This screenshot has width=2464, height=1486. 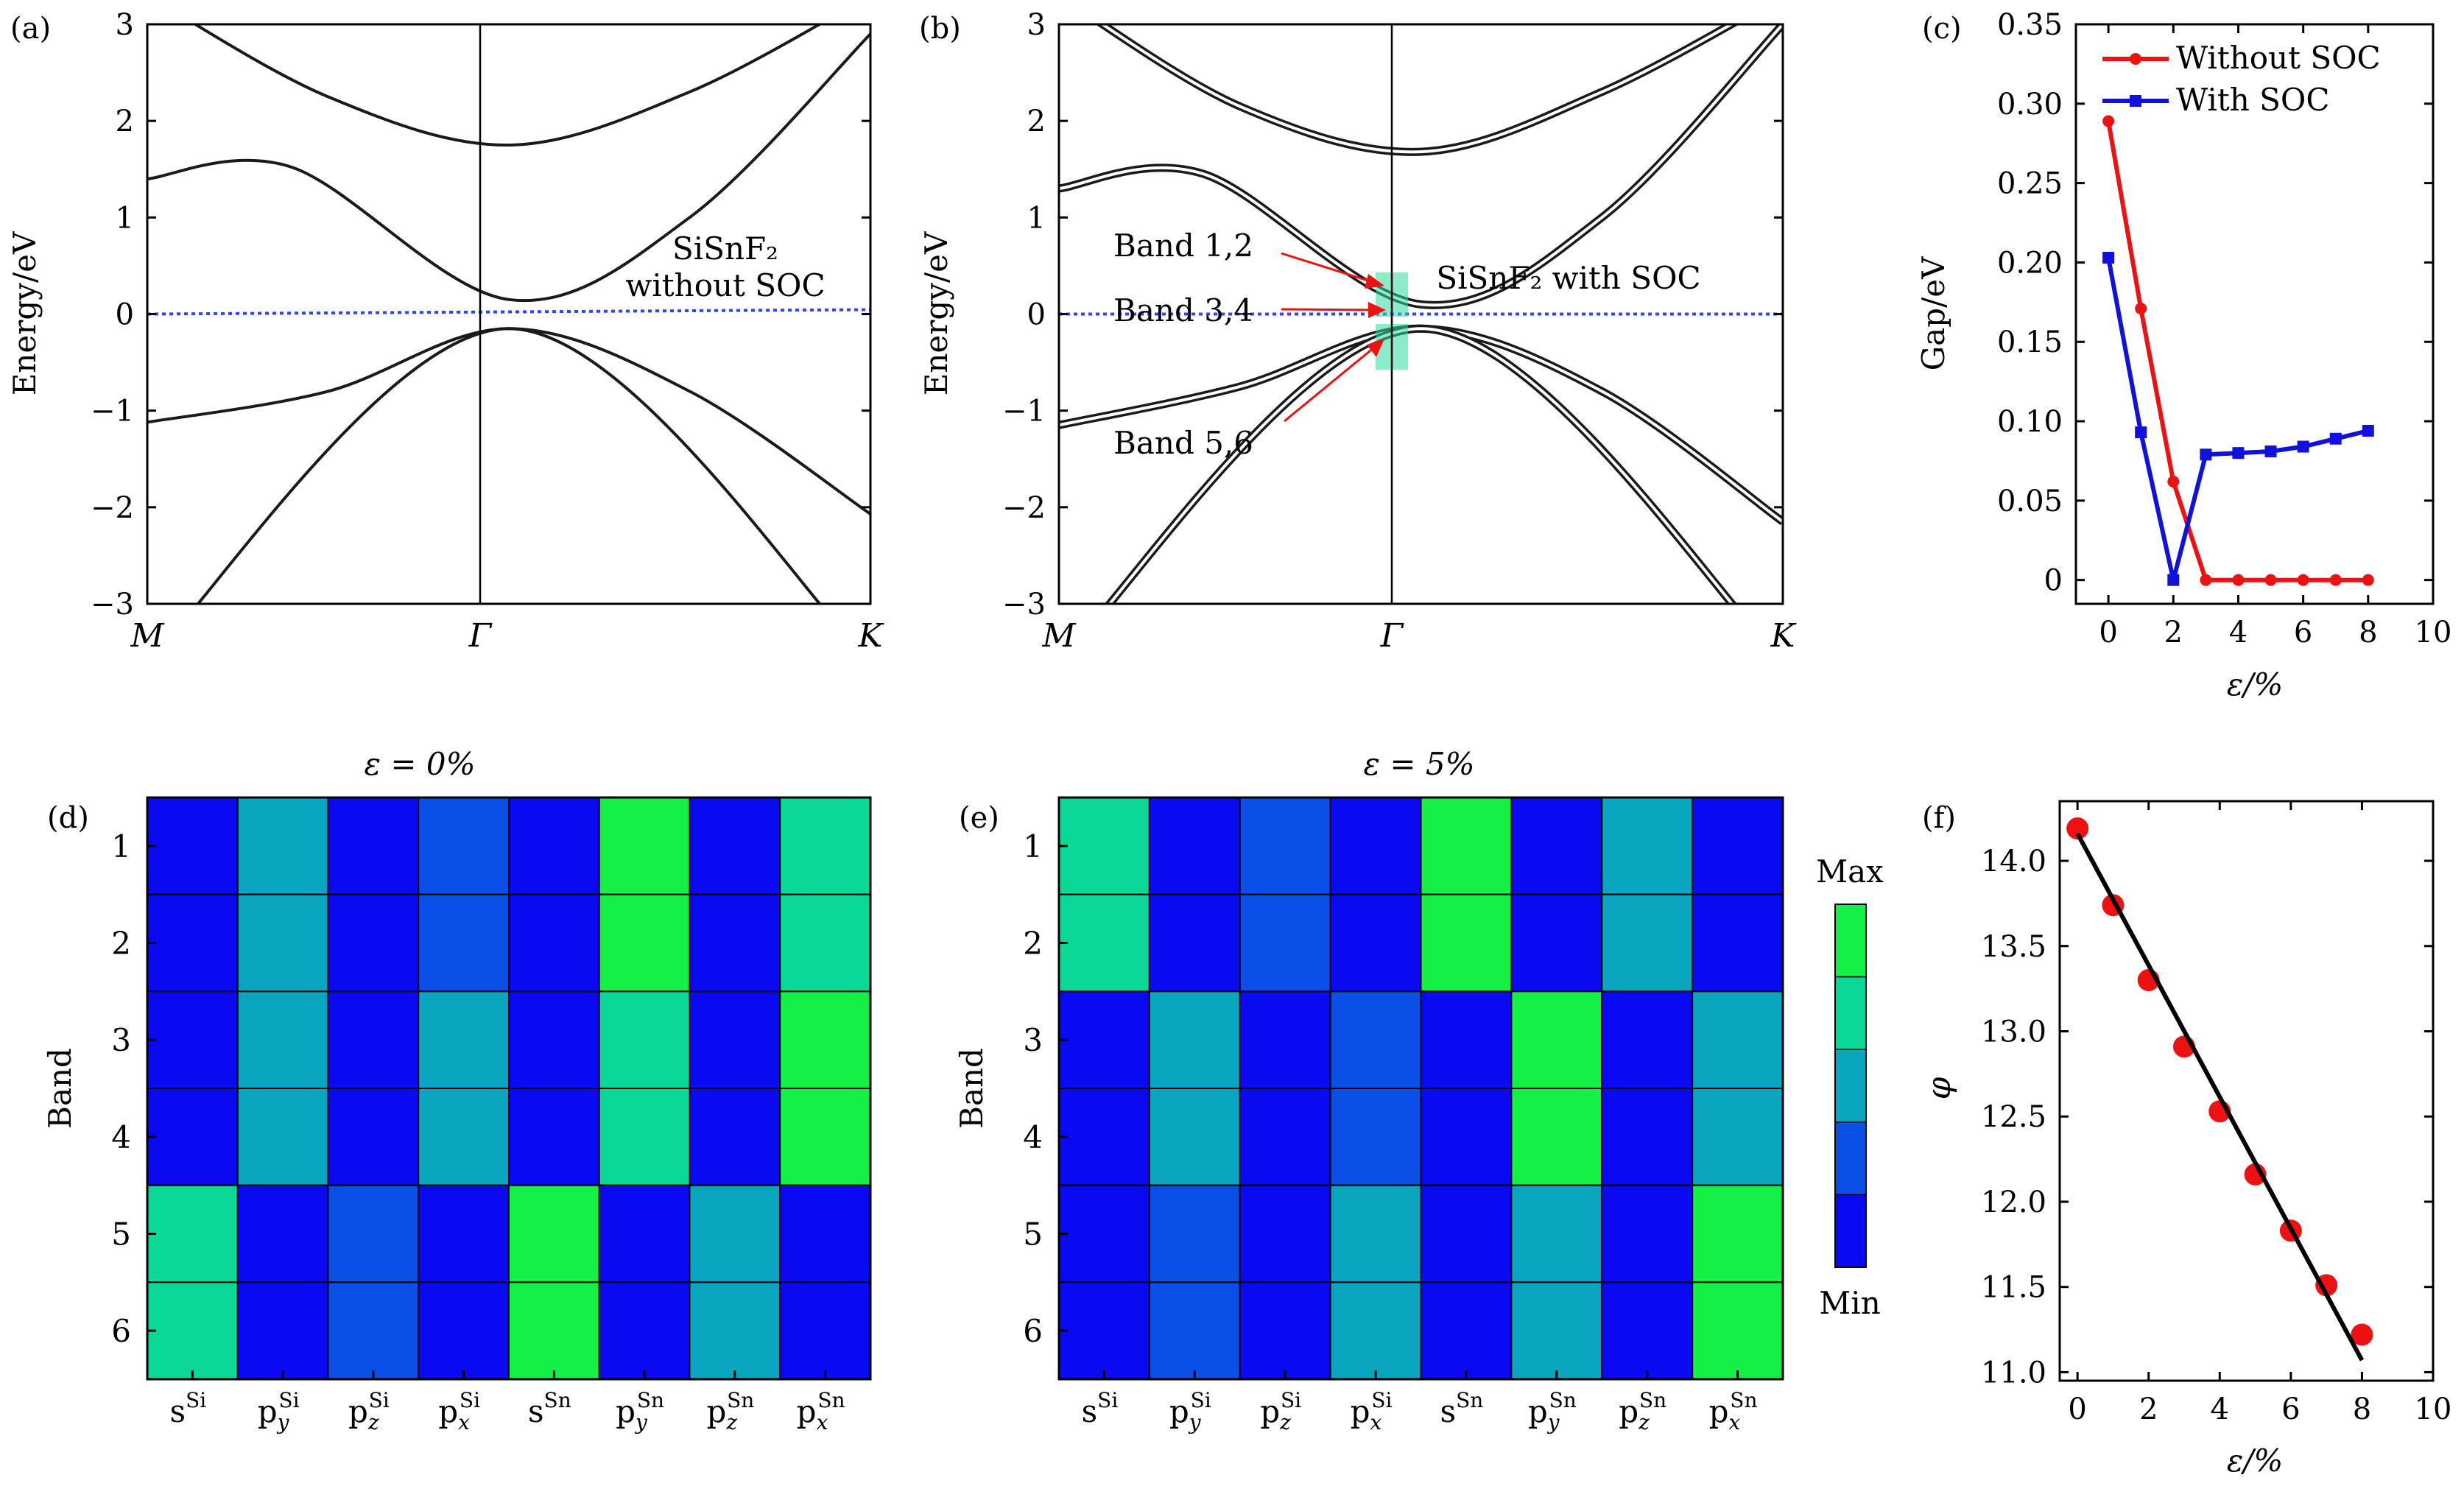 I want to click on y-tick-label: −2, so click(x=112, y=508).